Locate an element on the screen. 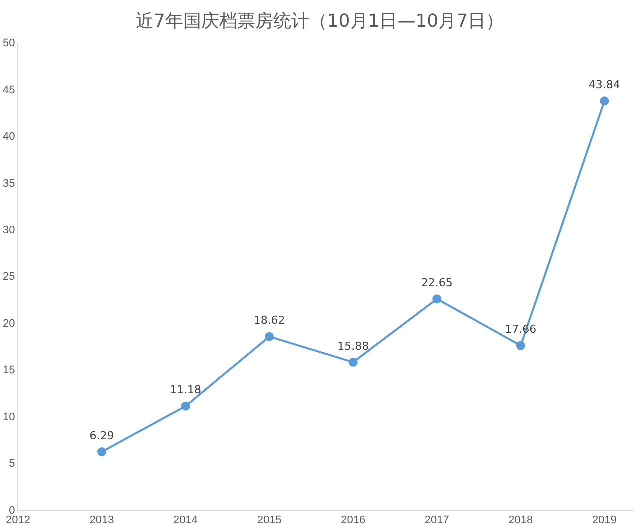  x-tick-label: 2016 is located at coordinates (353, 520).